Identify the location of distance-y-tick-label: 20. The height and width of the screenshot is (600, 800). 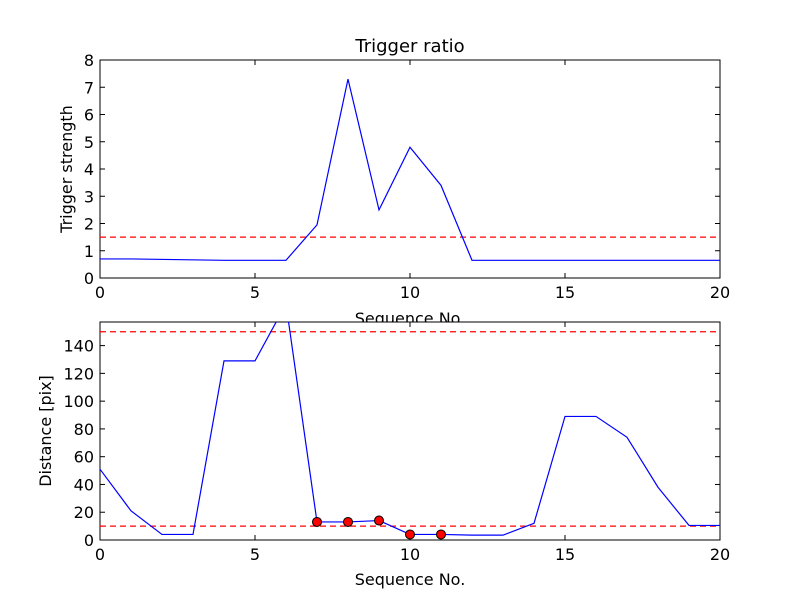
(84, 512).